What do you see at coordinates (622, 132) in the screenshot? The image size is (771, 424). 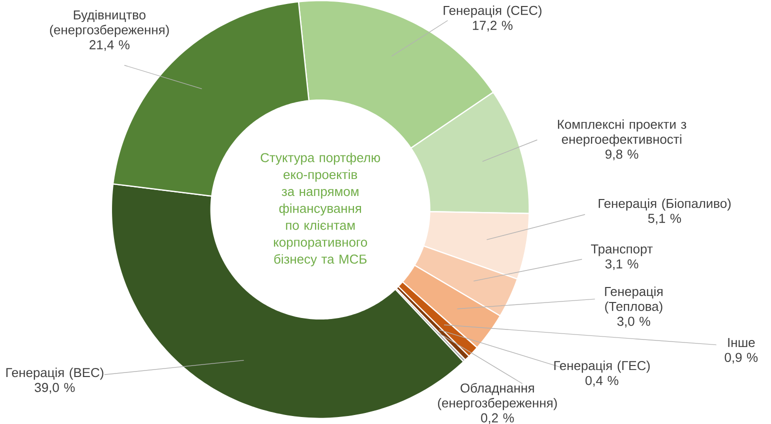 I see `slice-label: Комплексні проекти з енергоефективності` at bounding box center [622, 132].